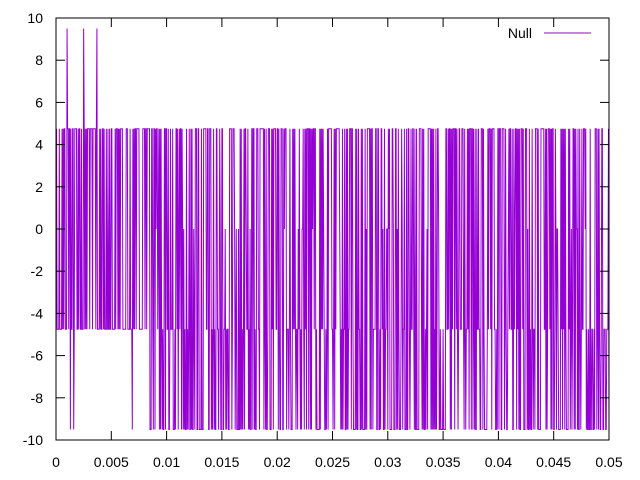 The image size is (640, 480). What do you see at coordinates (33, 440) in the screenshot?
I see `y-tick-label: -10` at bounding box center [33, 440].